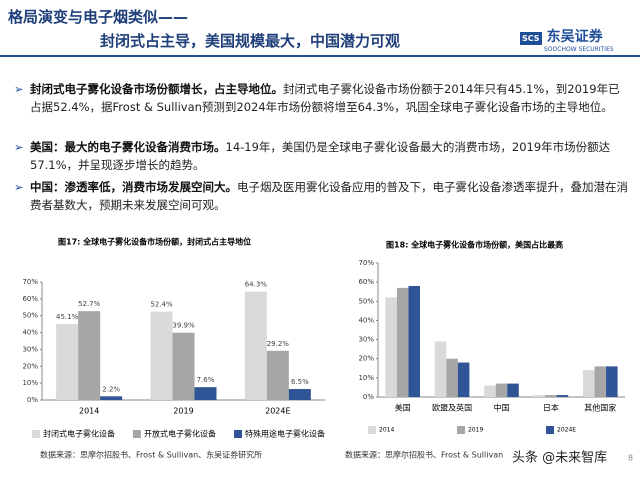 This screenshot has height=480, width=640. What do you see at coordinates (531, 38) in the screenshot?
I see `logo-mark: SCS` at bounding box center [531, 38].